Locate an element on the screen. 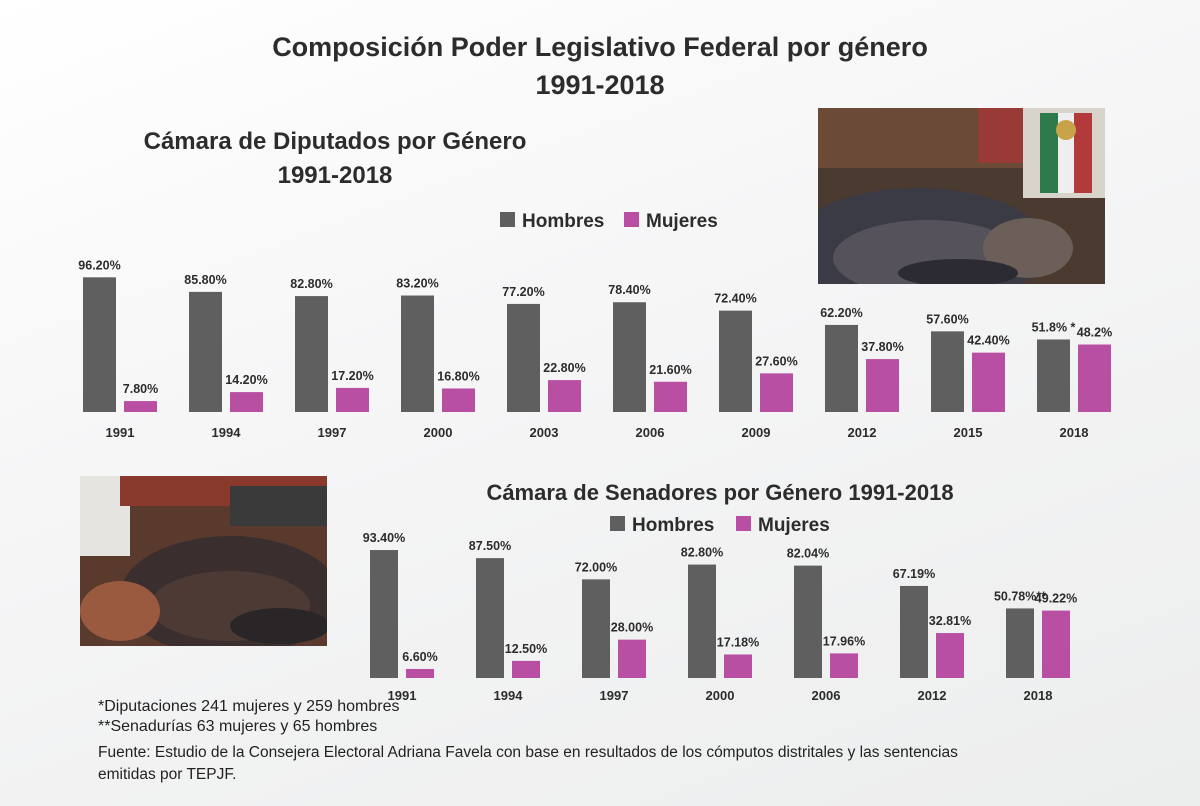 This screenshot has width=1200, height=806. label-mujeres-2003: 22.80% is located at coordinates (564, 368).